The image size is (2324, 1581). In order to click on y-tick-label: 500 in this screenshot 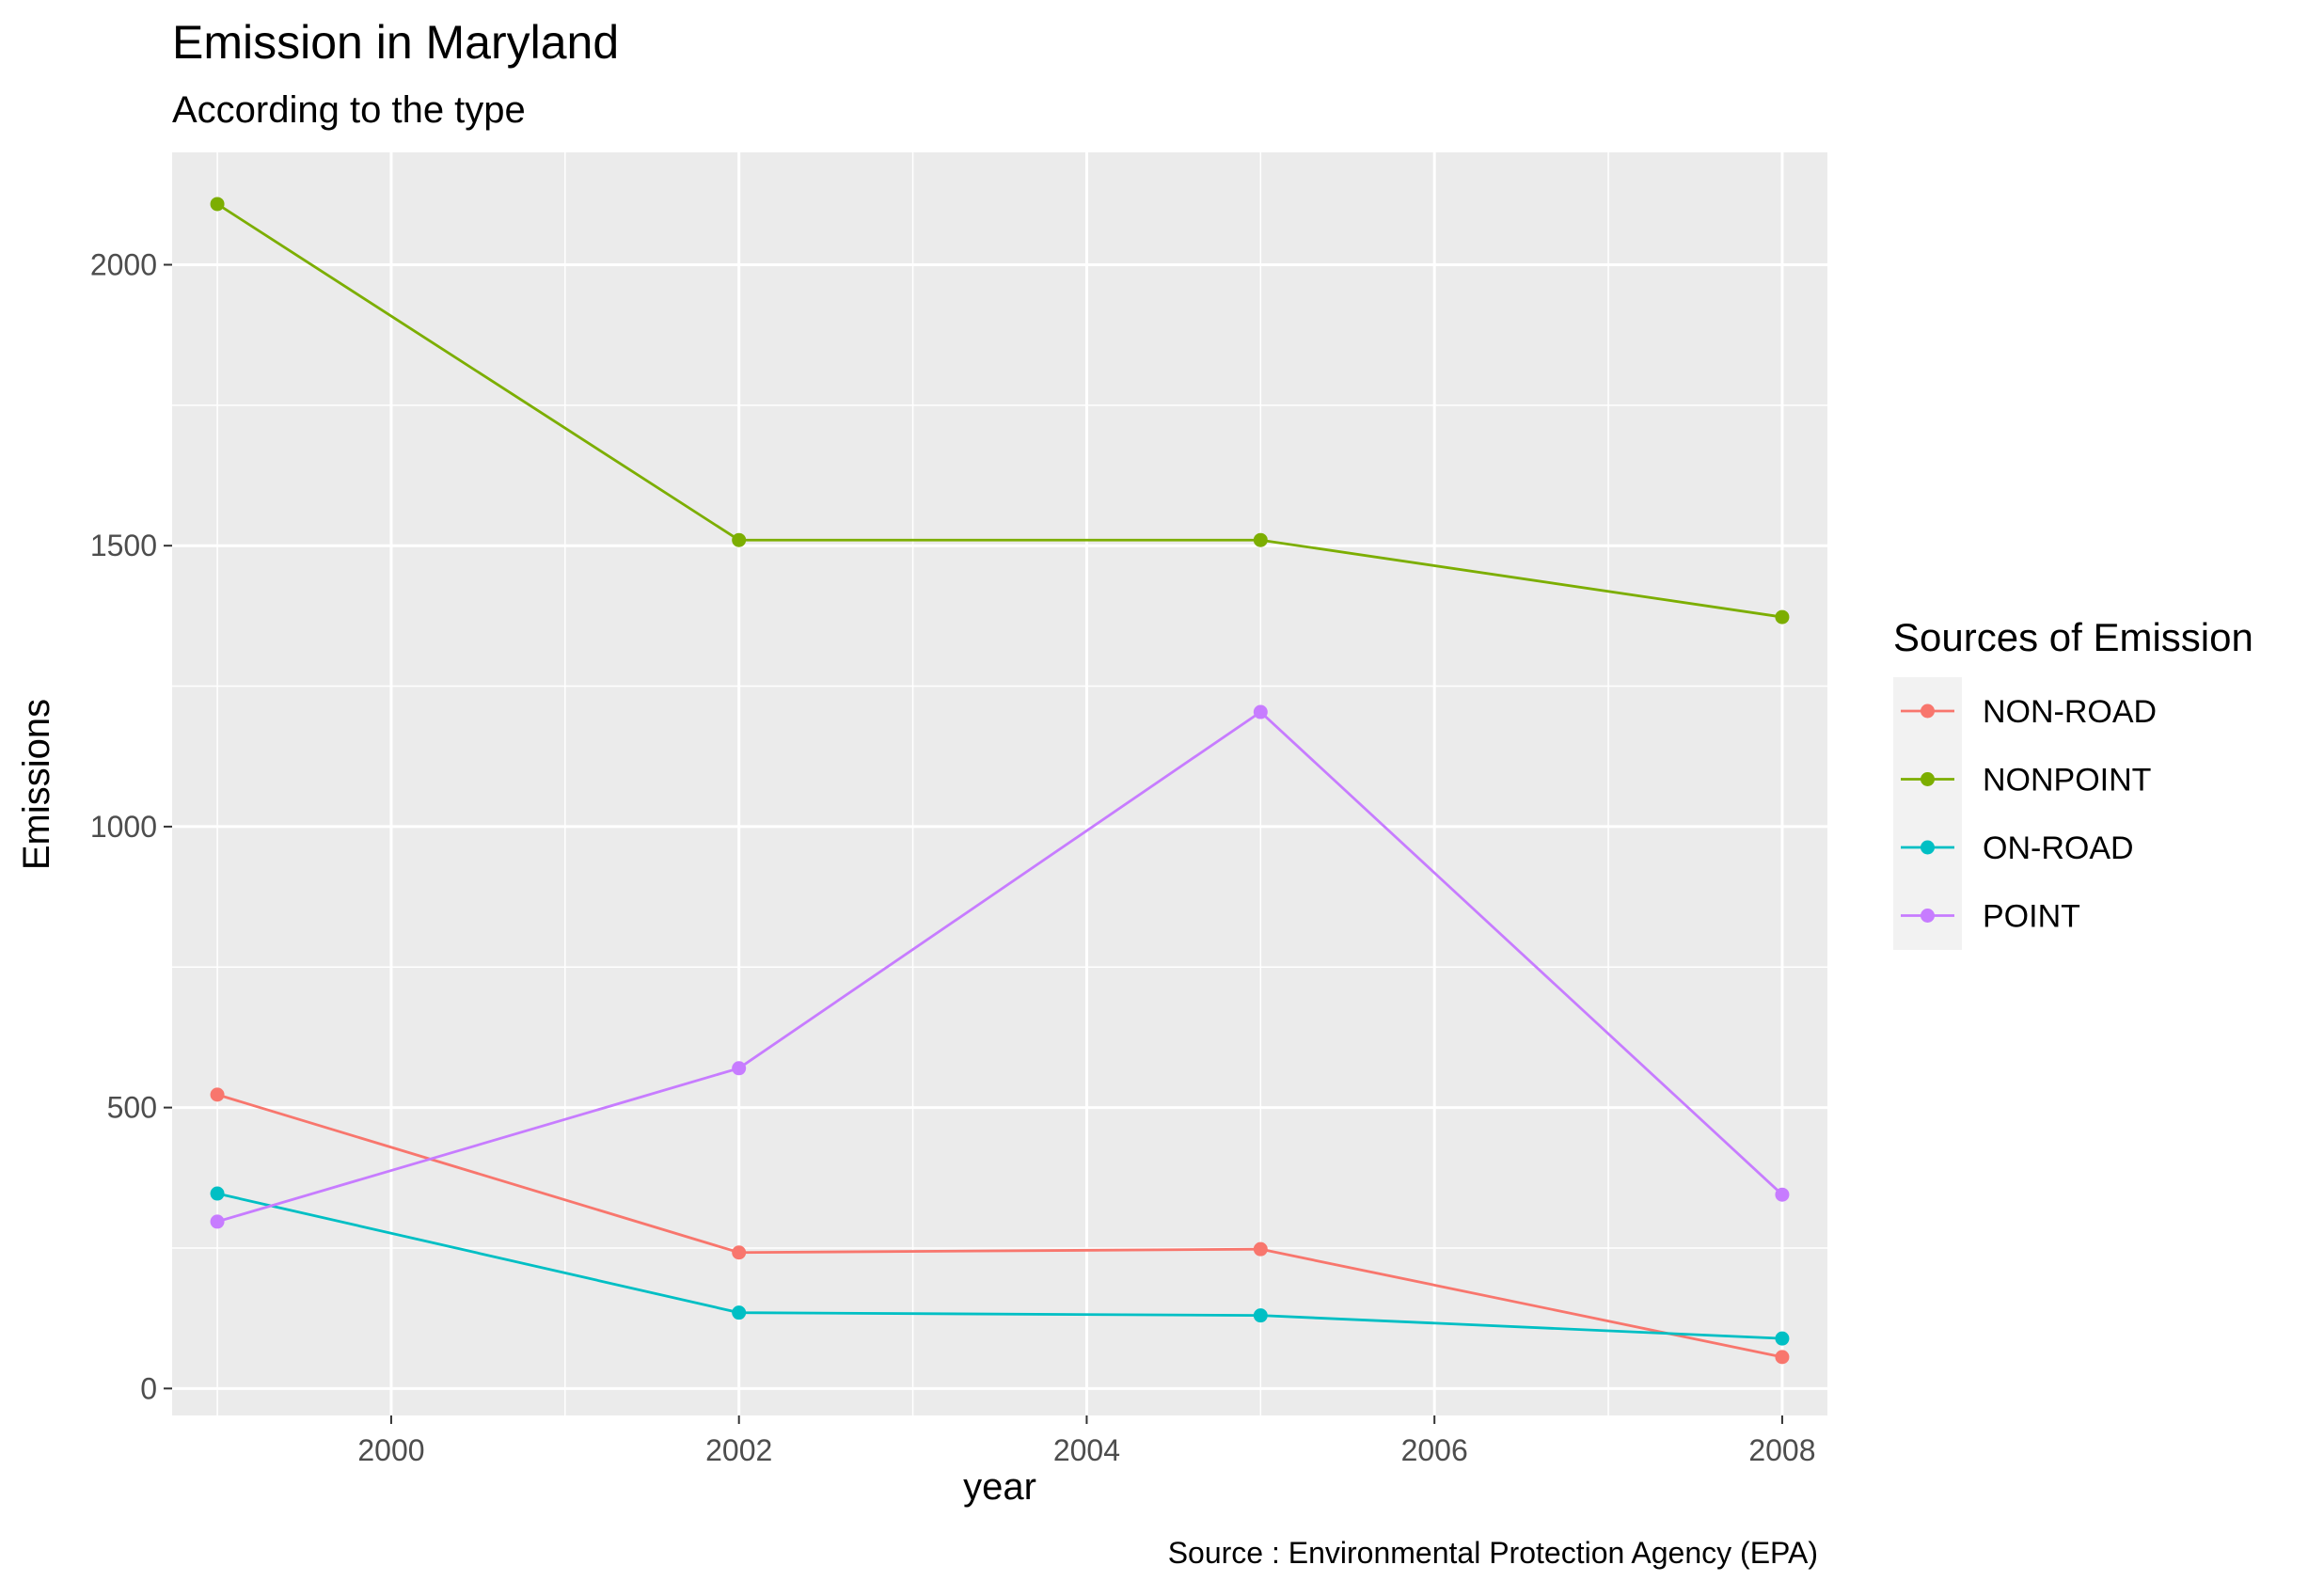, I will do `click(132, 1108)`.